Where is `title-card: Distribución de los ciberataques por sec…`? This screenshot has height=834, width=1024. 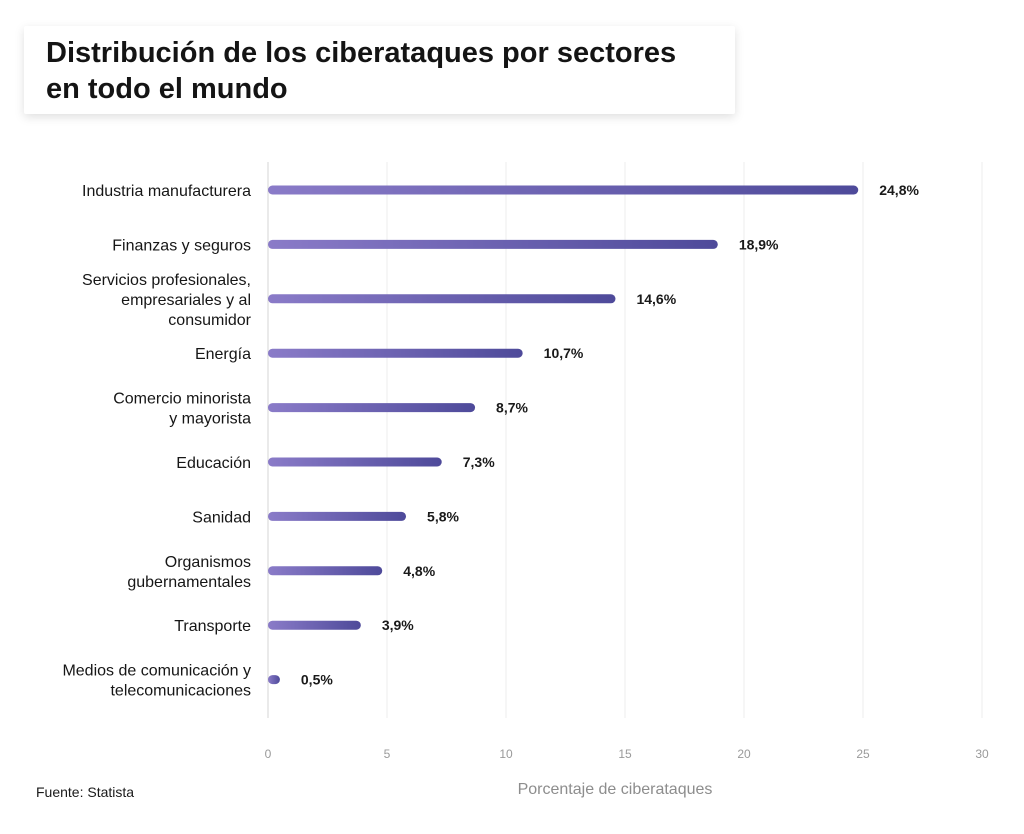 title-card: Distribución de los ciberataques por sec… is located at coordinates (379, 70).